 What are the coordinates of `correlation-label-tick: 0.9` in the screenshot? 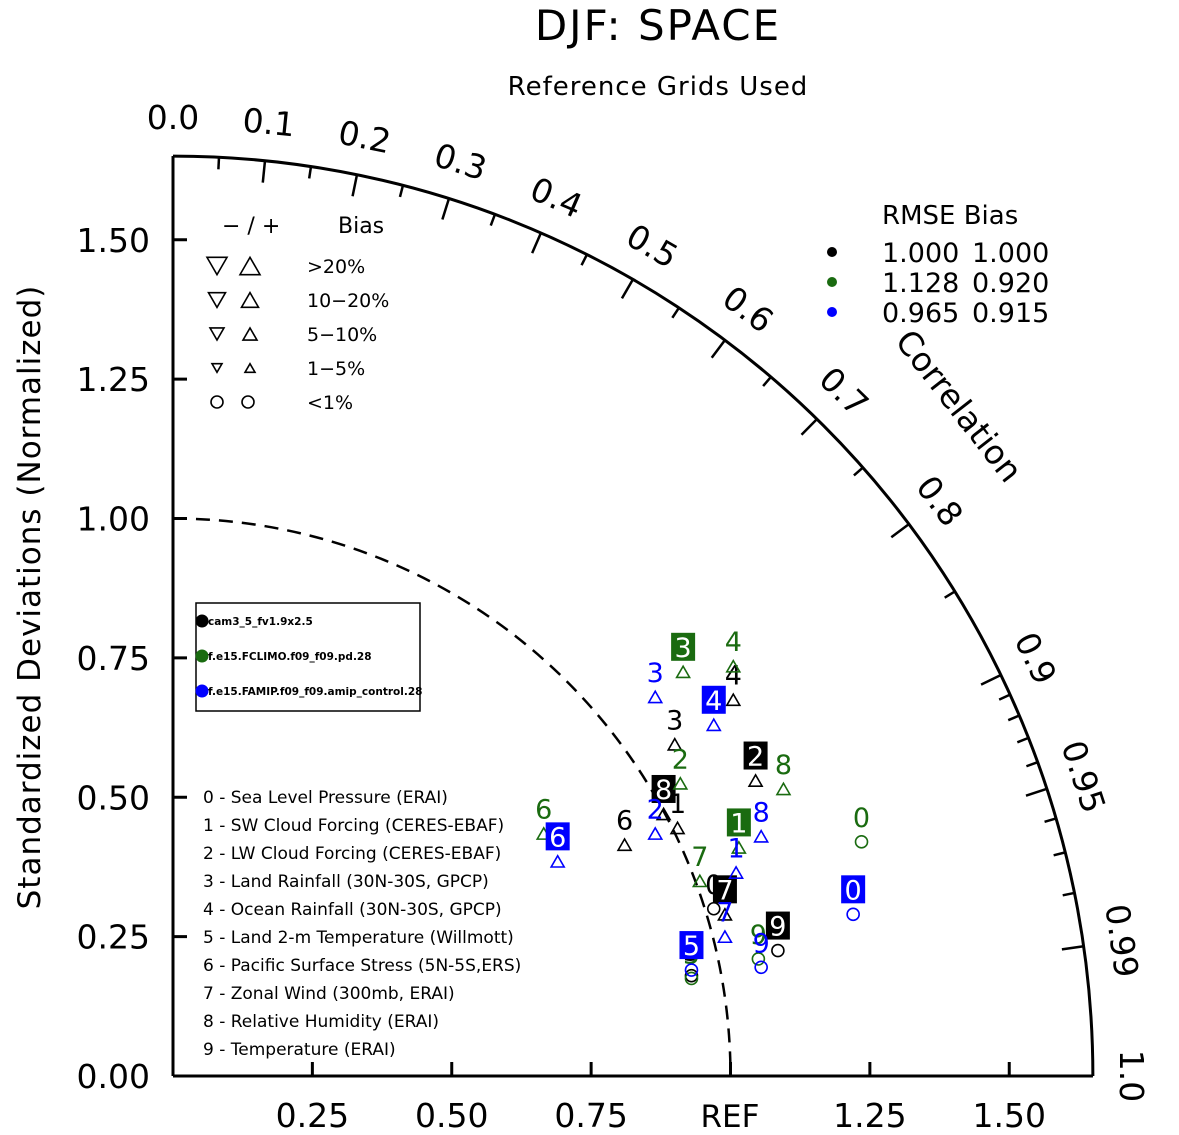 It's located at (1036, 658).